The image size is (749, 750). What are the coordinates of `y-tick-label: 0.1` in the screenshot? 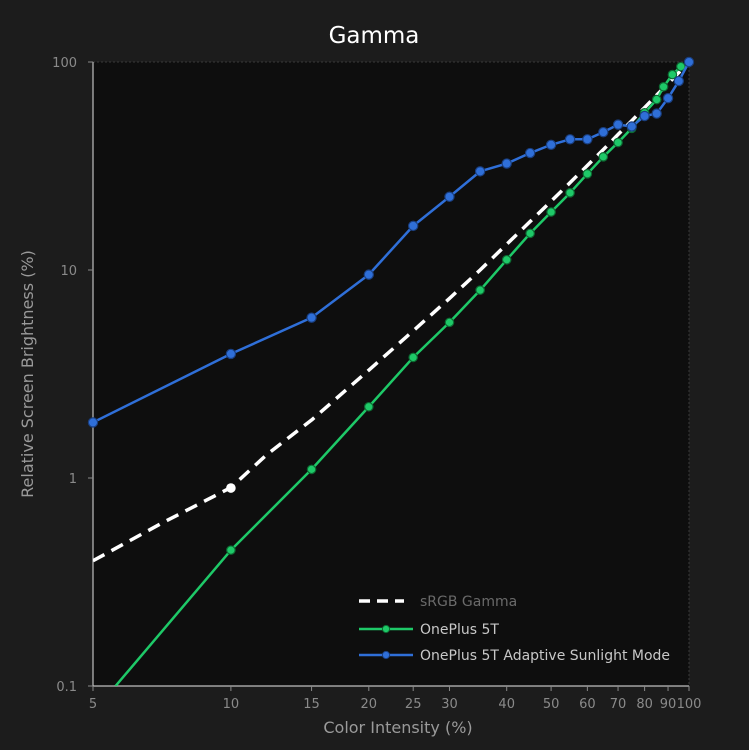 It's located at (66, 687).